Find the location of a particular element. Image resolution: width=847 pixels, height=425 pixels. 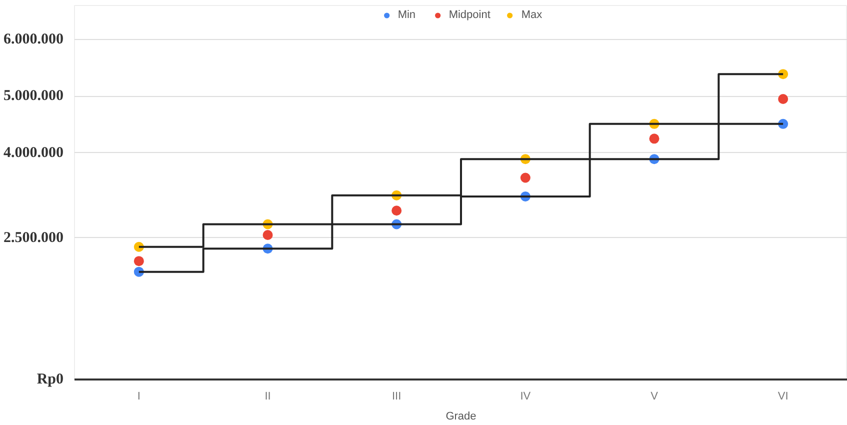

x-tick-label: V is located at coordinates (654, 396).